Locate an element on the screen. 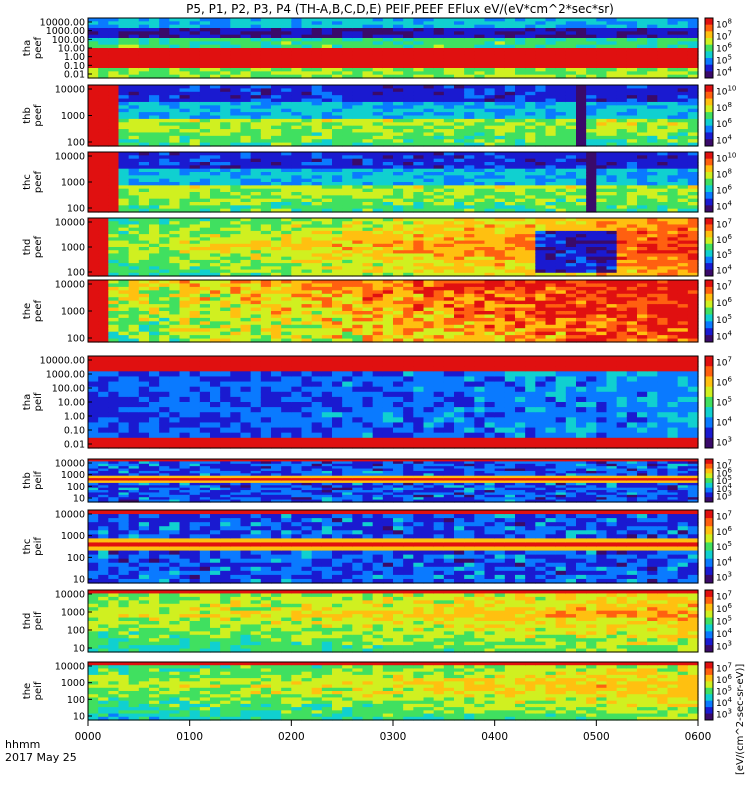 Image resolution: width=750 pixels, height=800 pixels. date-label: 2017 May 25 is located at coordinates (41, 757).